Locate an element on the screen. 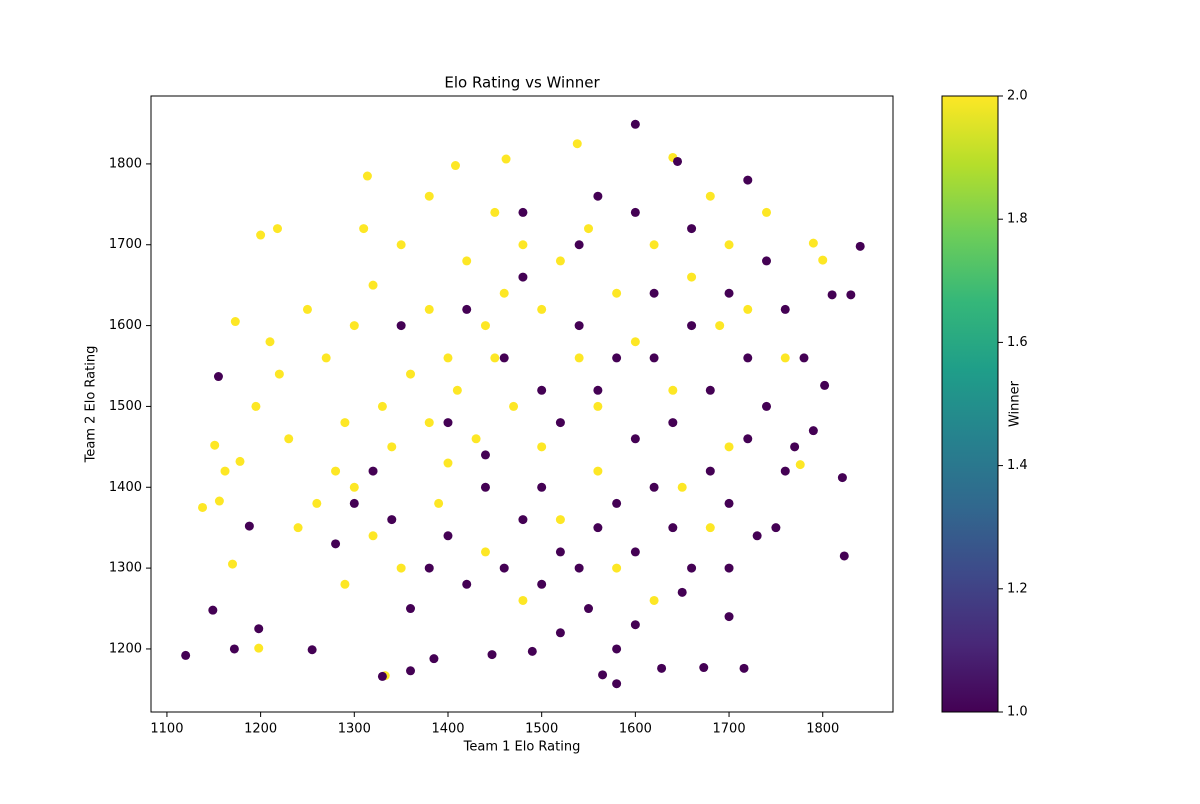  y-tick-label: 1800 is located at coordinates (125, 163).